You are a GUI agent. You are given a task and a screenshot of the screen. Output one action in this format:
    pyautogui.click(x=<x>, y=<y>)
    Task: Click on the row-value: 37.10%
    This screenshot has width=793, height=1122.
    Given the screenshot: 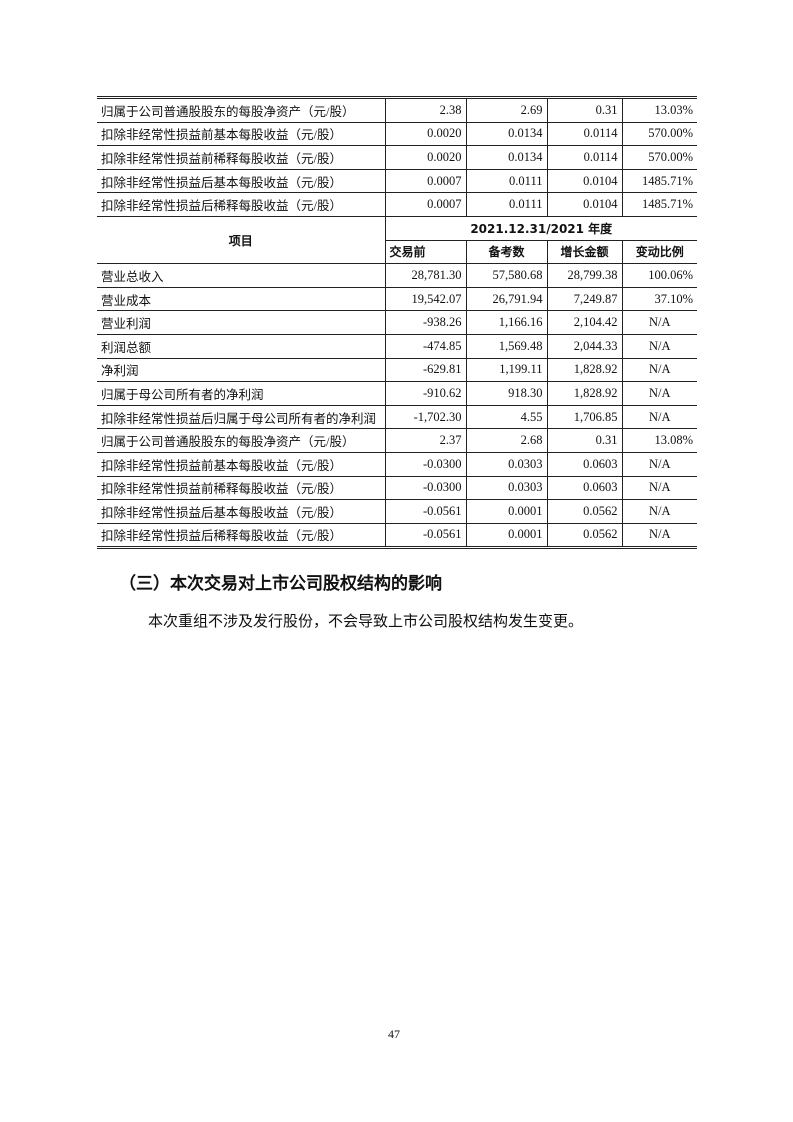 What is the action you would take?
    pyautogui.click(x=659, y=299)
    